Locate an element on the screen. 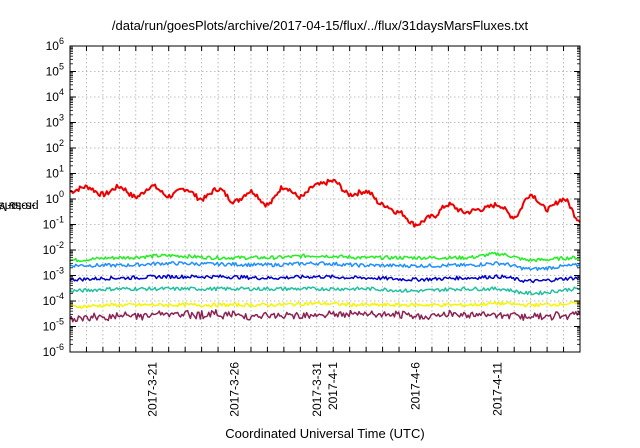 The image size is (640, 448). y-tick-label: 10⁻¹ is located at coordinates (53, 223).